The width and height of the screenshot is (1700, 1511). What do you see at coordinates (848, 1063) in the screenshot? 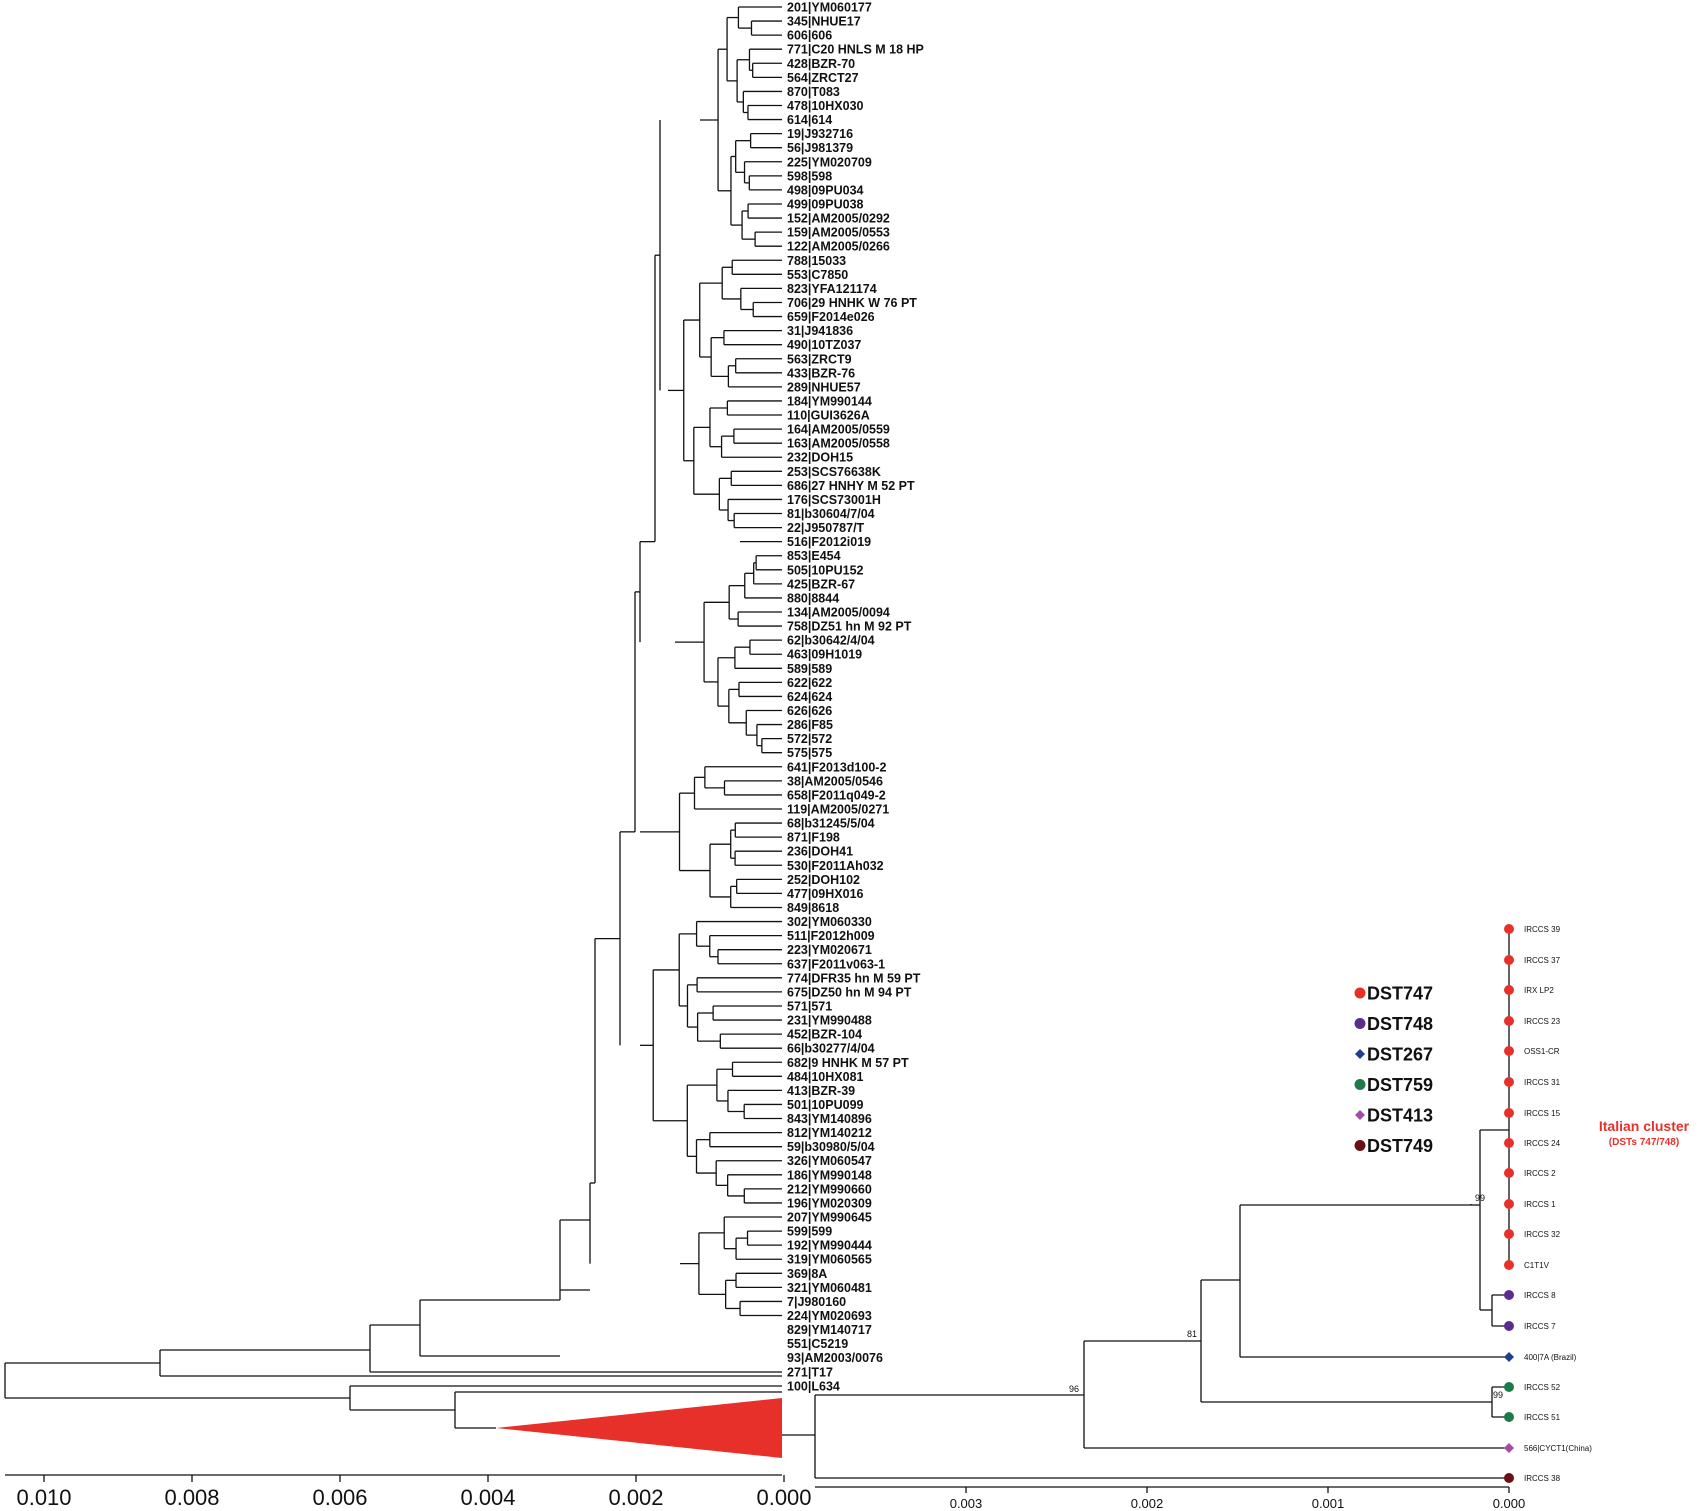
I see `taxon-label: 682|9 HNHK M 57 PT` at bounding box center [848, 1063].